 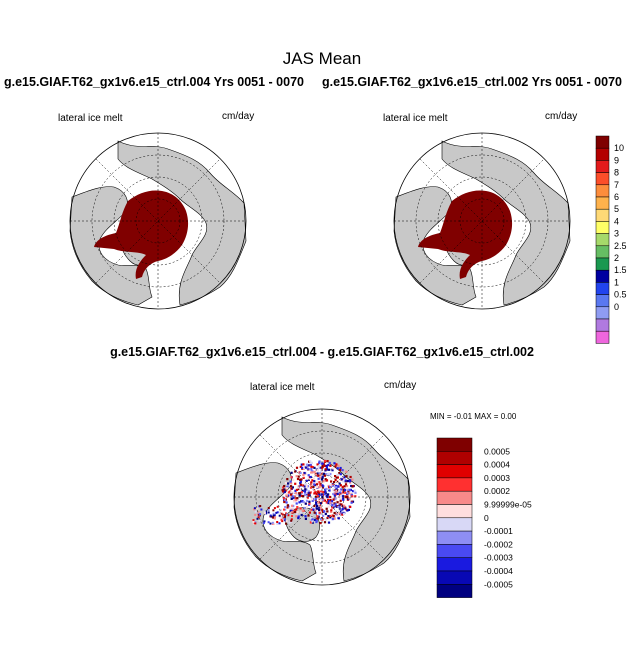 What do you see at coordinates (508, 505) in the screenshot?
I see `colorbar-diff-label: 9.99999e-05` at bounding box center [508, 505].